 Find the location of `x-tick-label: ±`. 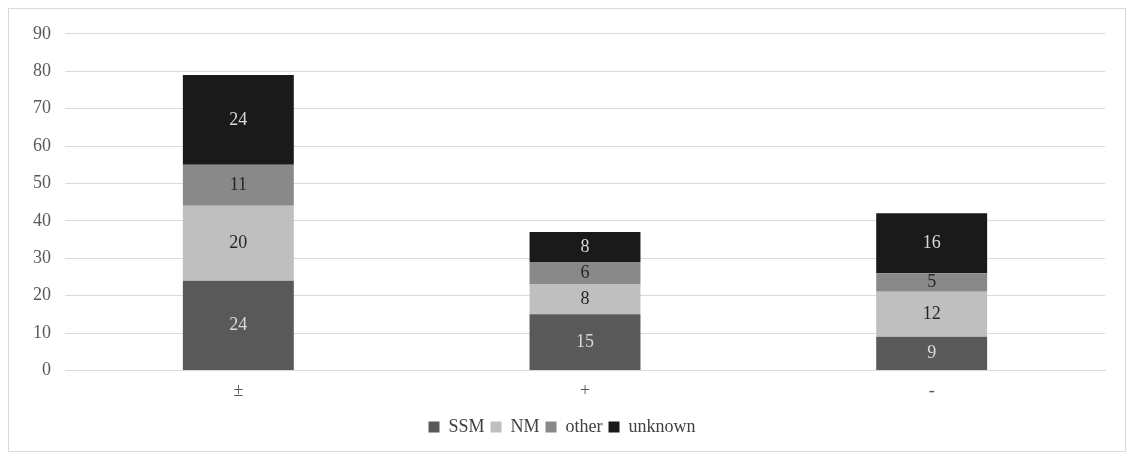

x-tick-label: ± is located at coordinates (238, 389).